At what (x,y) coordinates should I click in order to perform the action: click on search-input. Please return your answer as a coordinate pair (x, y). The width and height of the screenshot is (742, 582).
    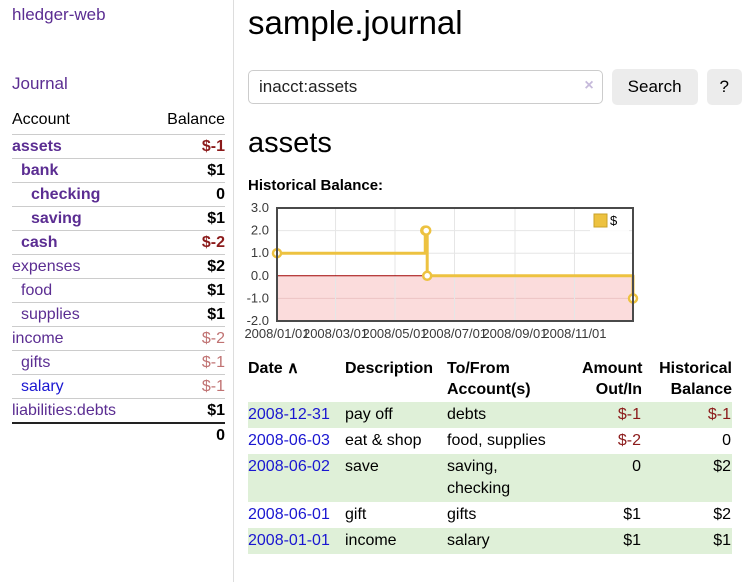
    Looking at the image, I should click on (425, 87).